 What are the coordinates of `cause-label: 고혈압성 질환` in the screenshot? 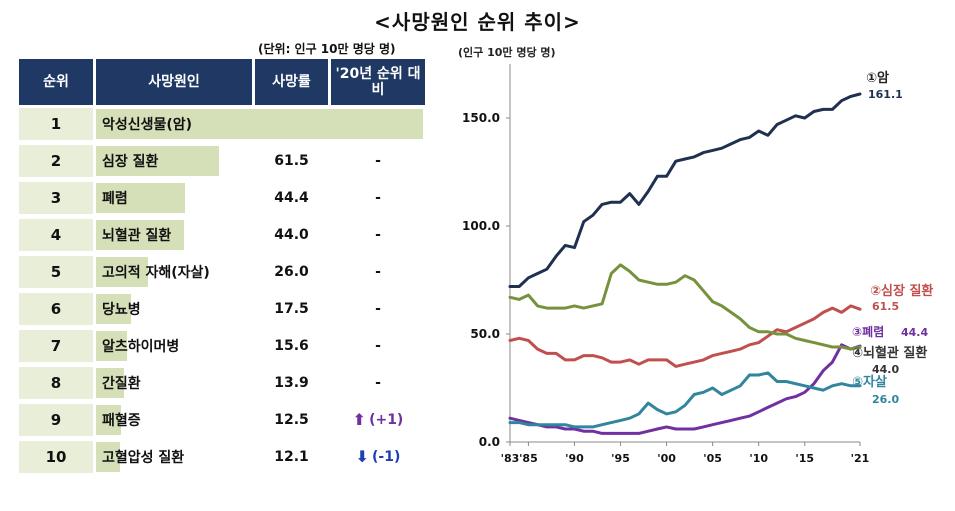 It's located at (143, 457).